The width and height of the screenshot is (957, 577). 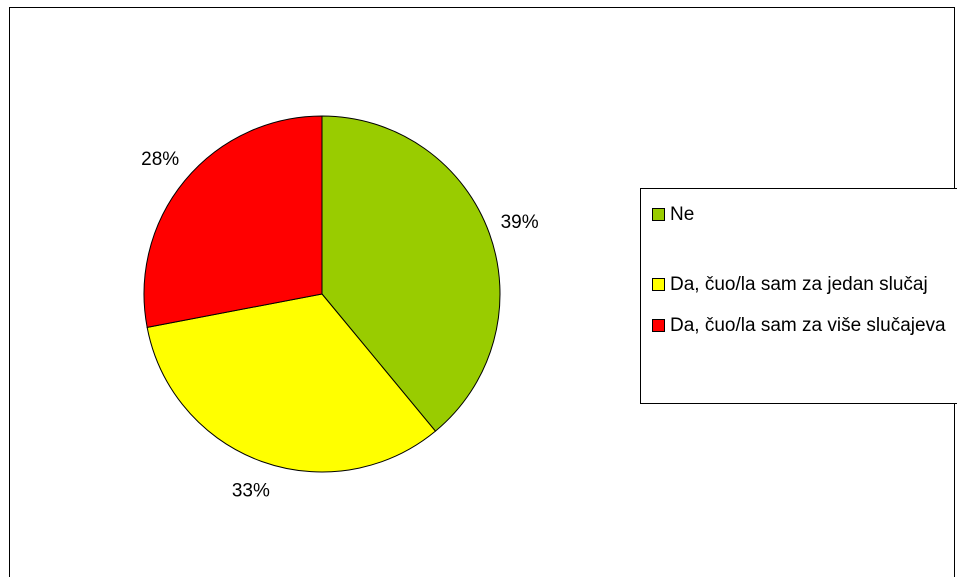 What do you see at coordinates (682, 214) in the screenshot?
I see `legend-label: Ne` at bounding box center [682, 214].